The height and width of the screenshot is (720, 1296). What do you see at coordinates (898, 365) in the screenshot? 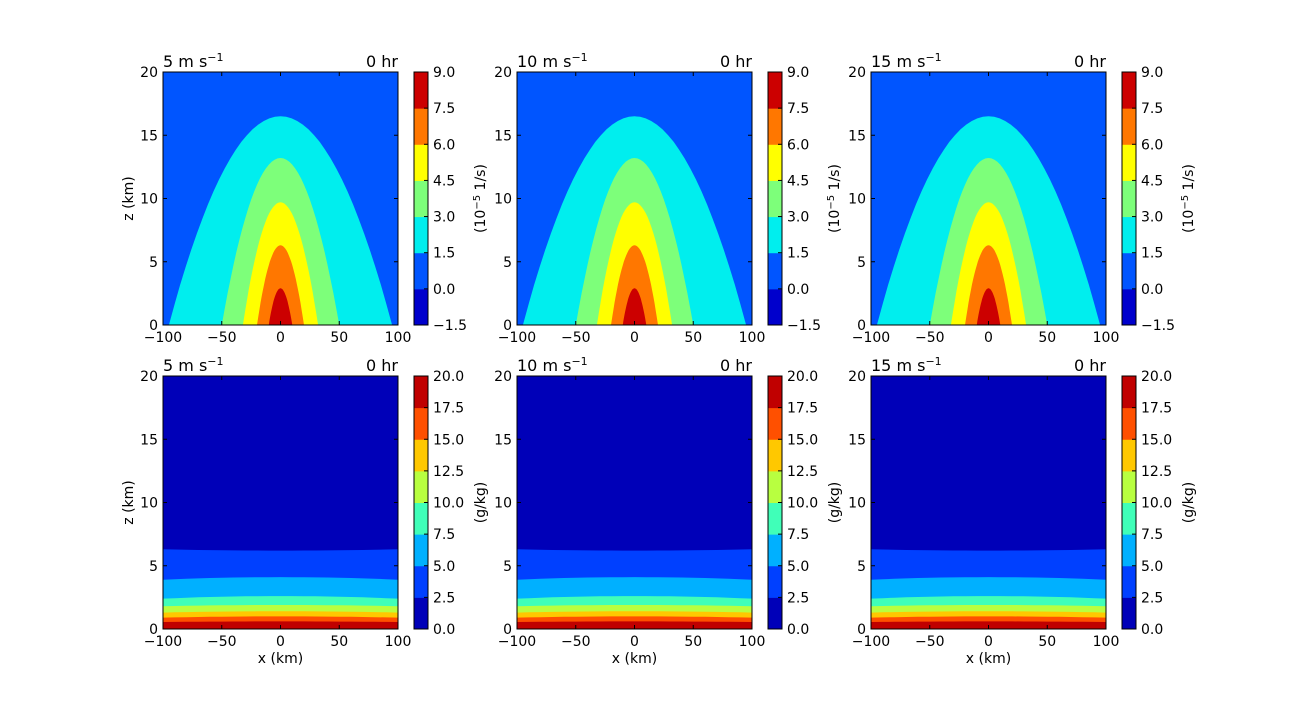
I see `title-speed: 15 m s` at bounding box center [898, 365].